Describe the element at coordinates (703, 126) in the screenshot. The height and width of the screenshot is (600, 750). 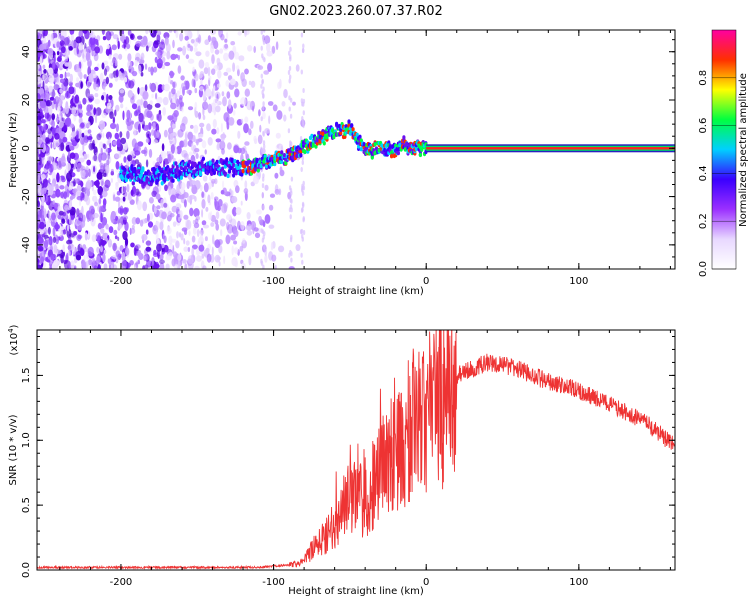
I see `colorbar-tick-label: 0.6` at that location.